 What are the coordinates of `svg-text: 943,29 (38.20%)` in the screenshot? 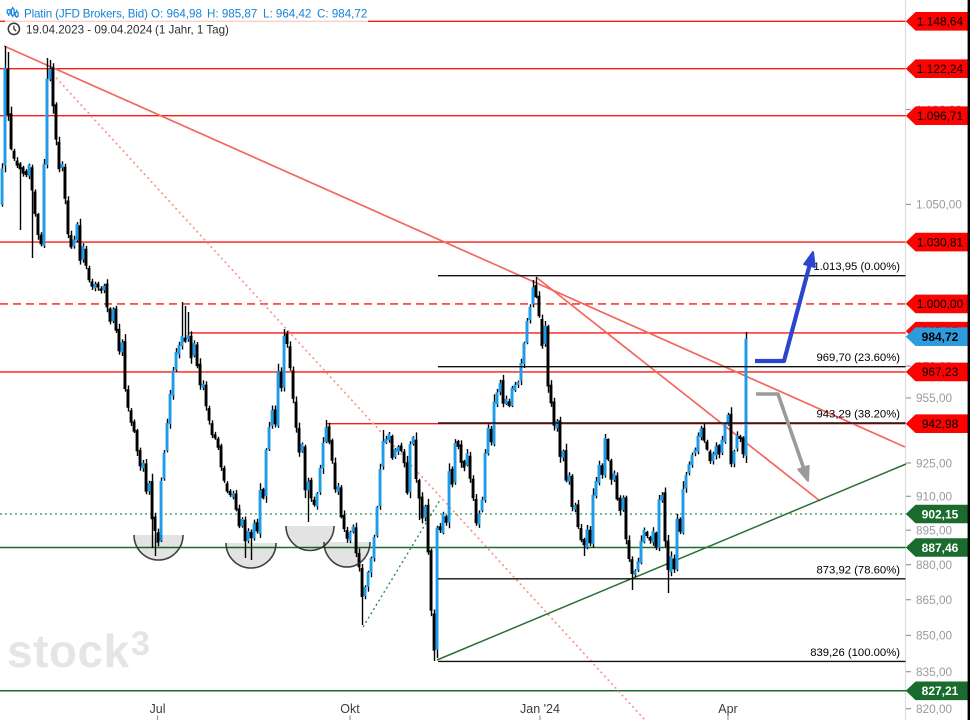 It's located at (858, 415).